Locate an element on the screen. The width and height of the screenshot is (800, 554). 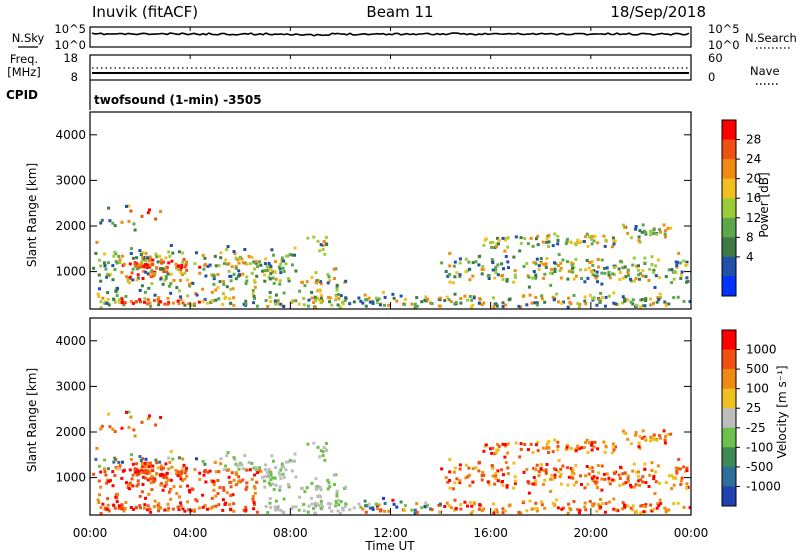
nsky-trace is located at coordinates (390, 34).